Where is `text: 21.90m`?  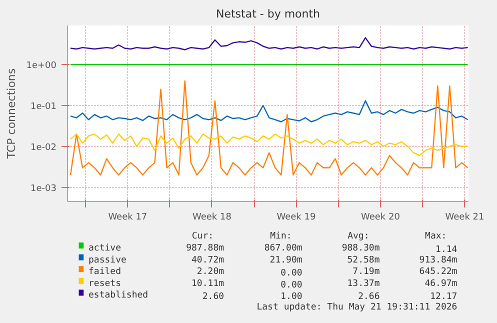
text: 21.90m is located at coordinates (286, 260).